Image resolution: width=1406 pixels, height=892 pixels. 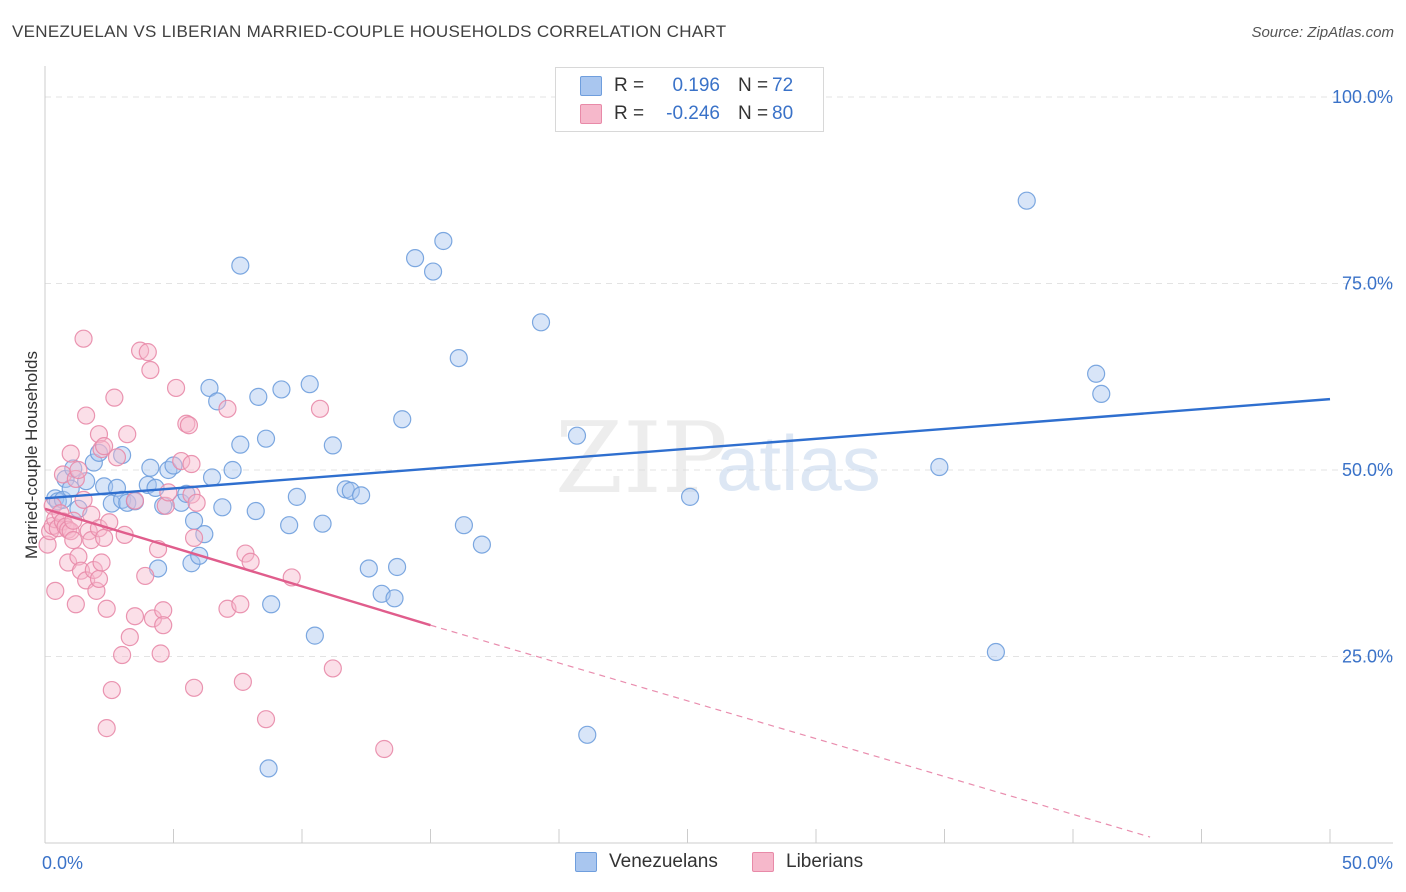 What do you see at coordinates (825, 861) in the screenshot?
I see `legend-label-liberians: Liberians` at bounding box center [825, 861].